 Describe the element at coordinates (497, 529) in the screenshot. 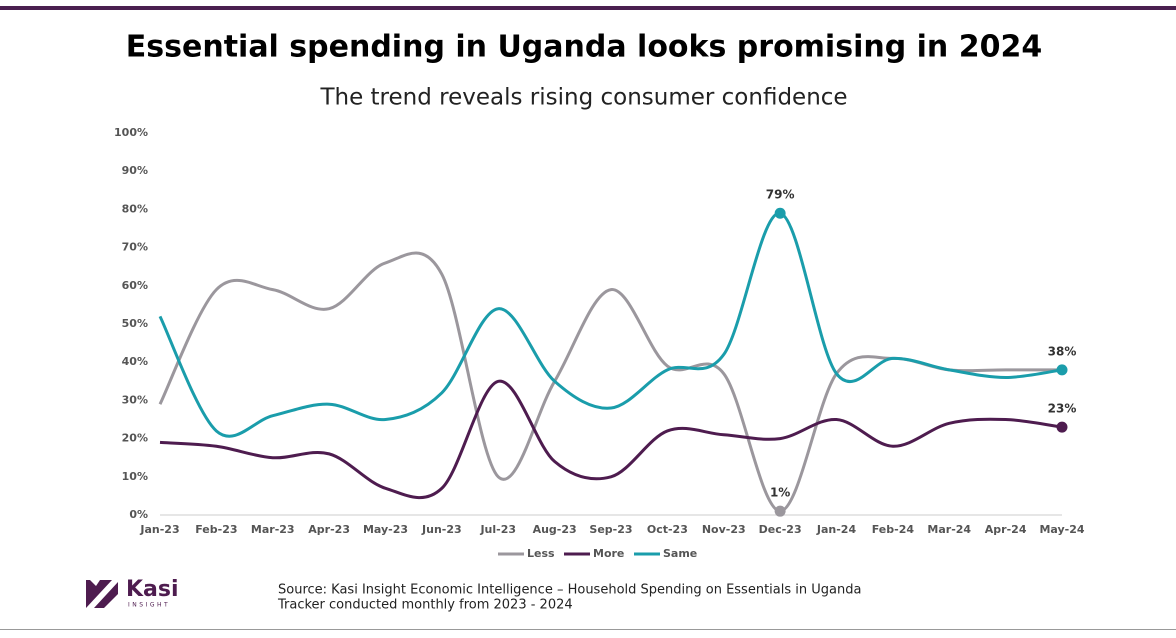

I see `x-tick-label: Jul-23` at that location.